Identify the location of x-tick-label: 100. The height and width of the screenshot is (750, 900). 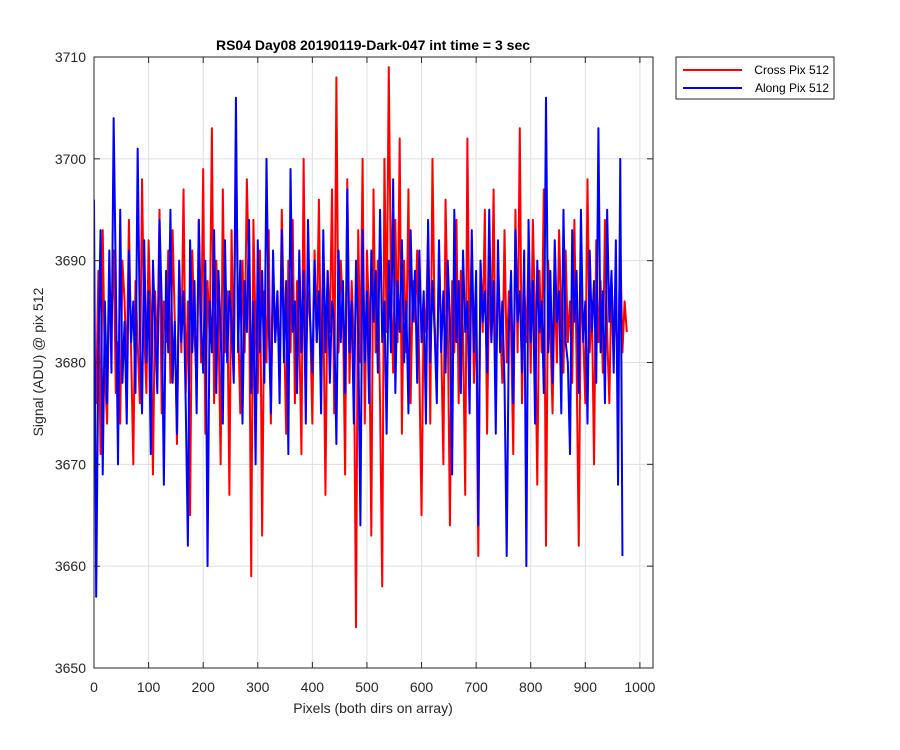
(149, 687).